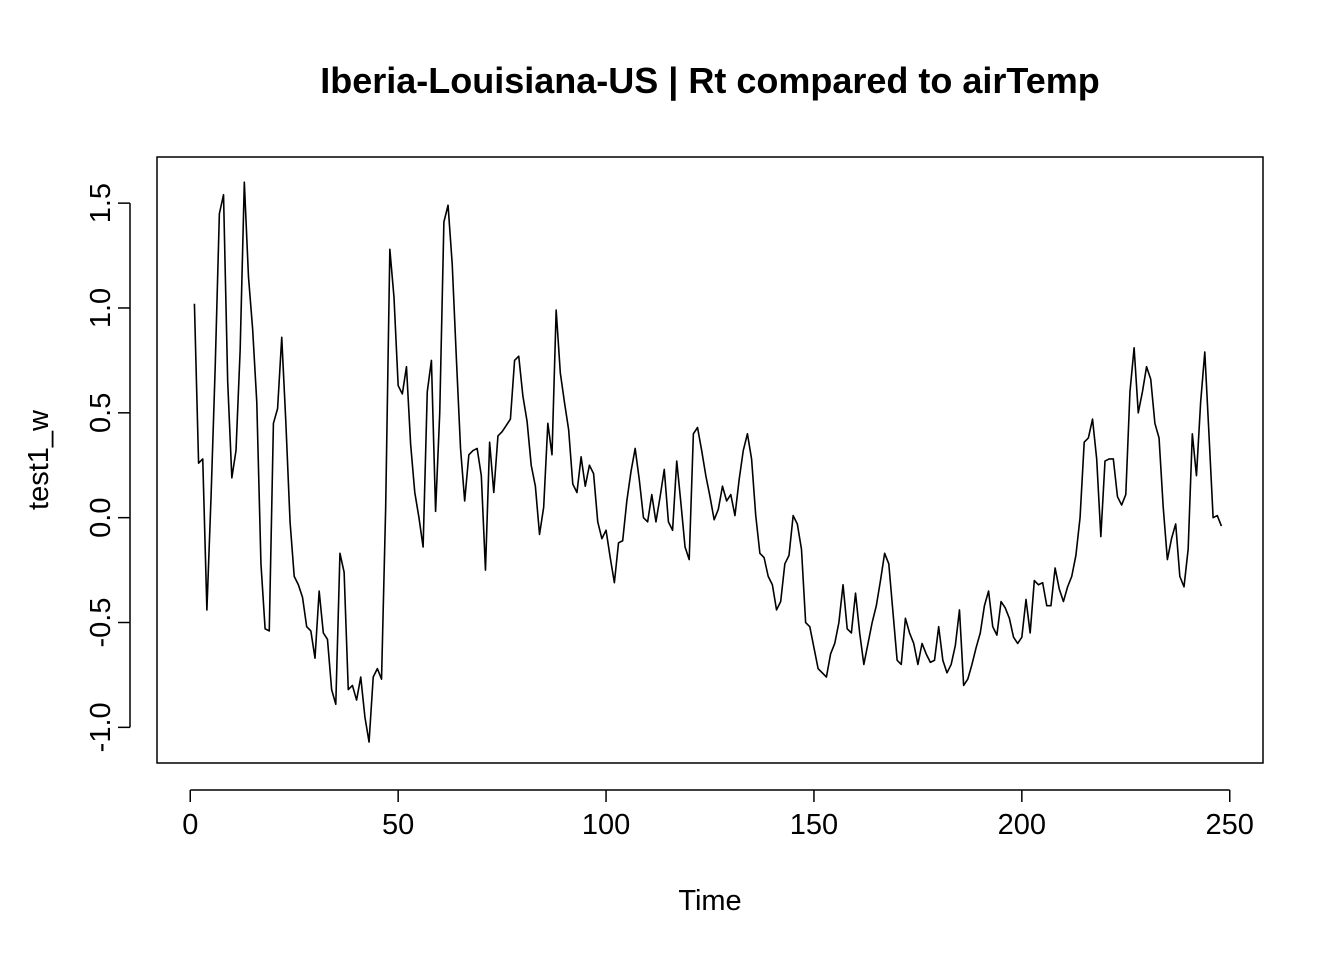 This screenshot has width=1344, height=960. Describe the element at coordinates (101, 413) in the screenshot. I see `y-tick-label: 0.5` at that location.